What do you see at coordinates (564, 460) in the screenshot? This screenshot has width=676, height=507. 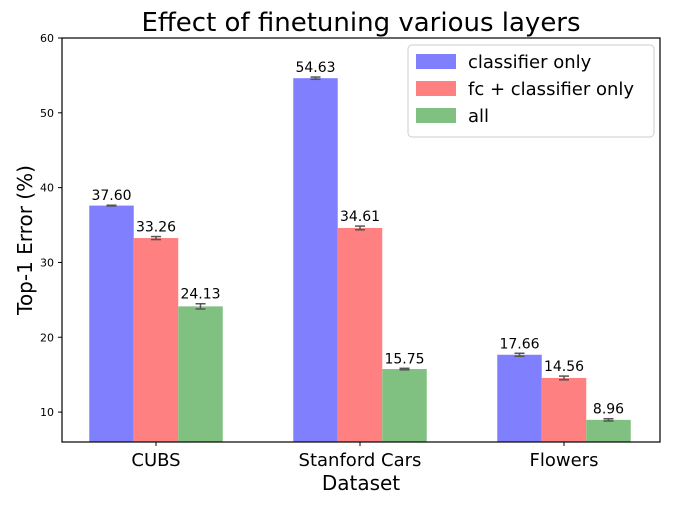 I see `x-tick-label: Flowers` at bounding box center [564, 460].